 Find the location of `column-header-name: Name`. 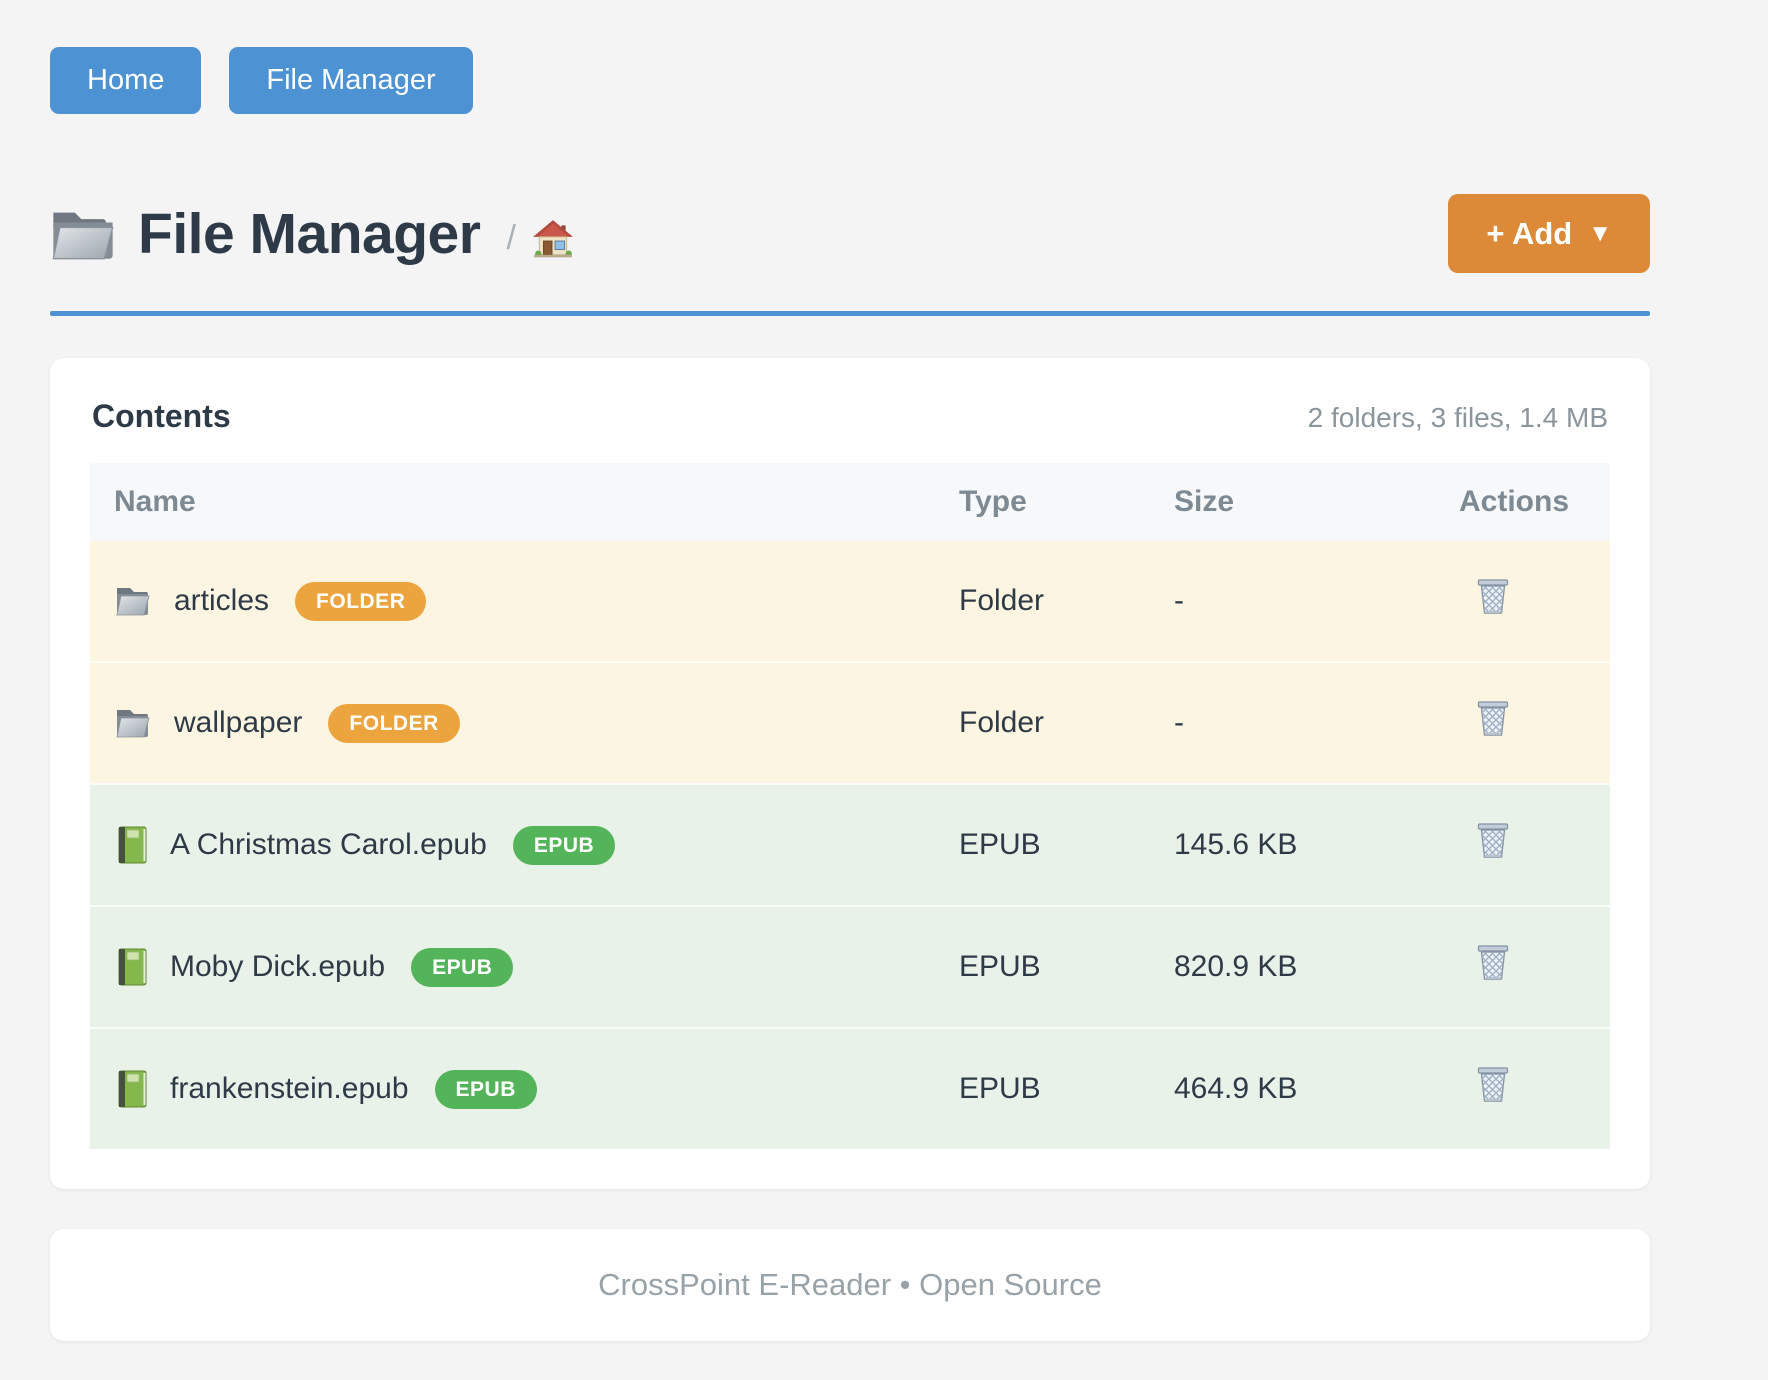

column-header-name: Name is located at coordinates (512, 502).